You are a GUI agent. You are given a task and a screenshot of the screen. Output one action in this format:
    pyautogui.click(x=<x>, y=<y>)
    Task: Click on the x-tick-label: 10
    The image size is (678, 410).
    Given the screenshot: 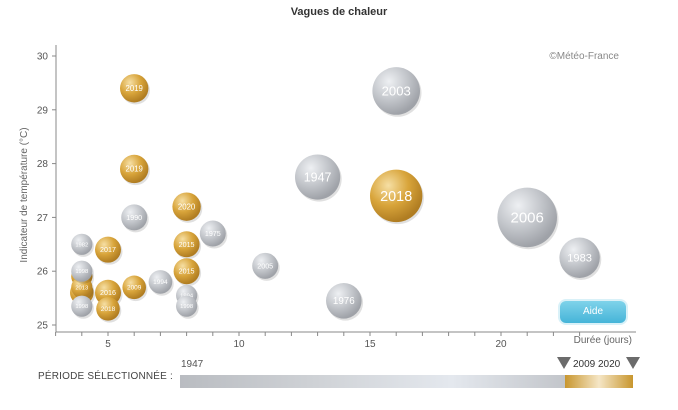 What is the action you would take?
    pyautogui.click(x=239, y=344)
    